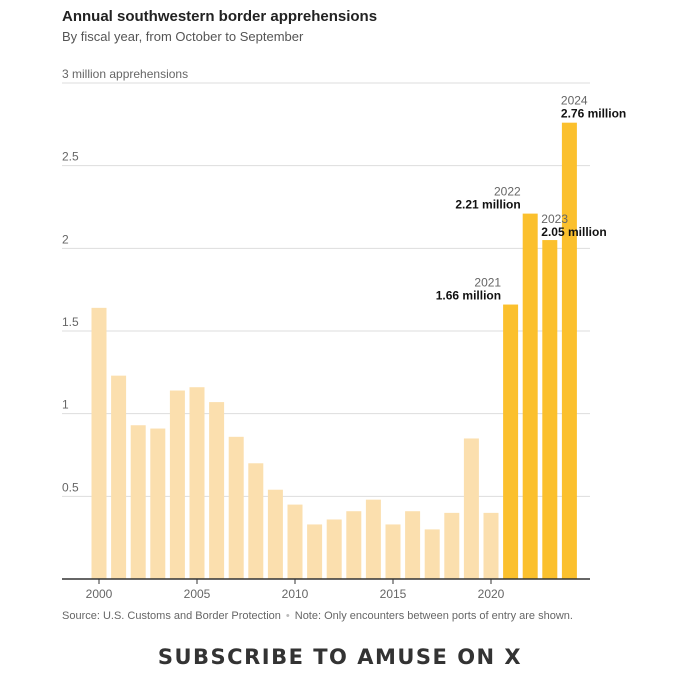  I want to click on x-tick-label: 2020, so click(491, 594).